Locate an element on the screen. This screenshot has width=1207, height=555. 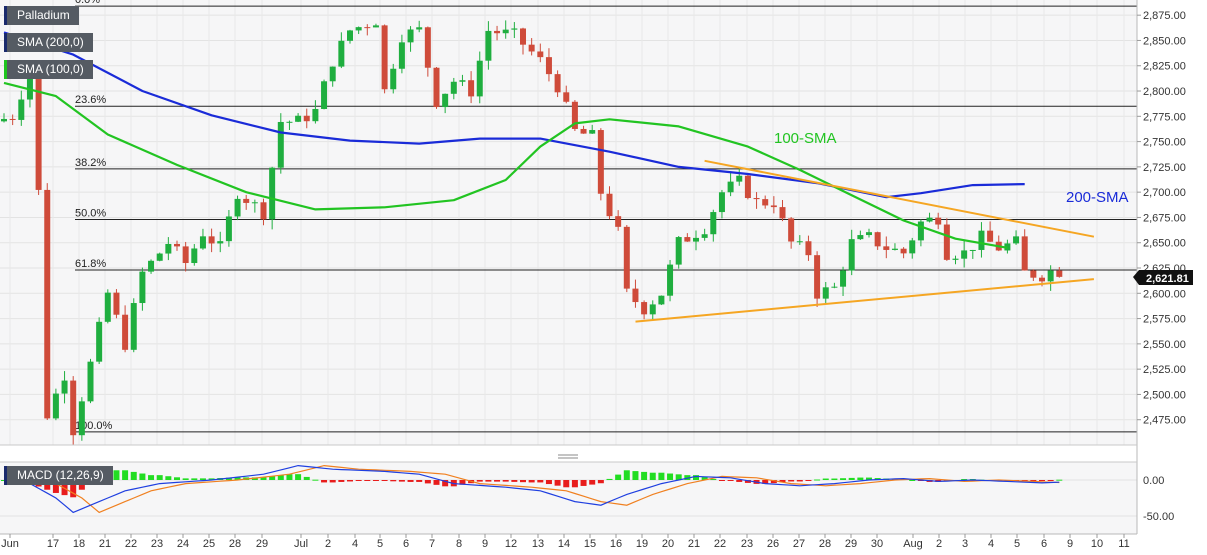
sma100-legend: SMA (100,0) is located at coordinates (48, 69).